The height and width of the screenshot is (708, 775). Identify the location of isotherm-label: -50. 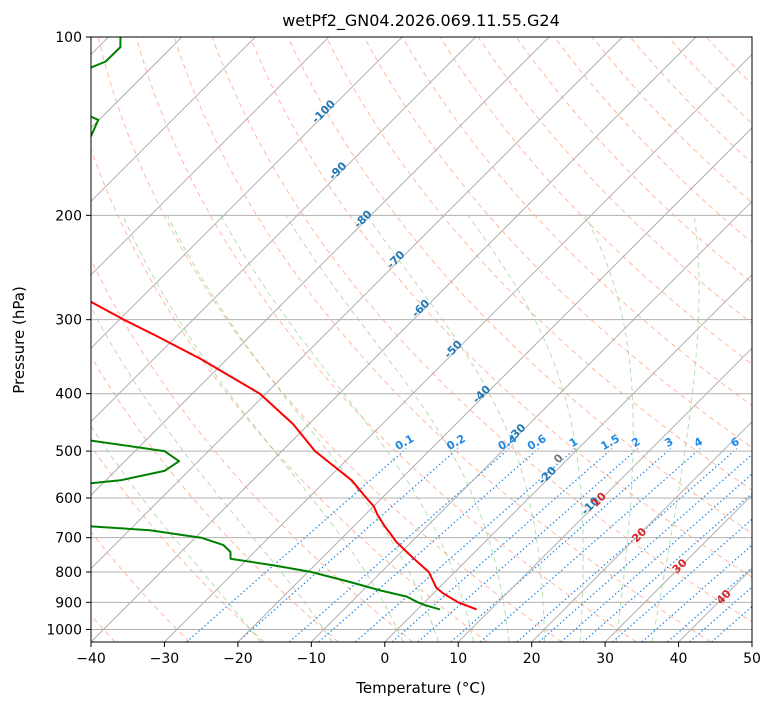
(453, 349).